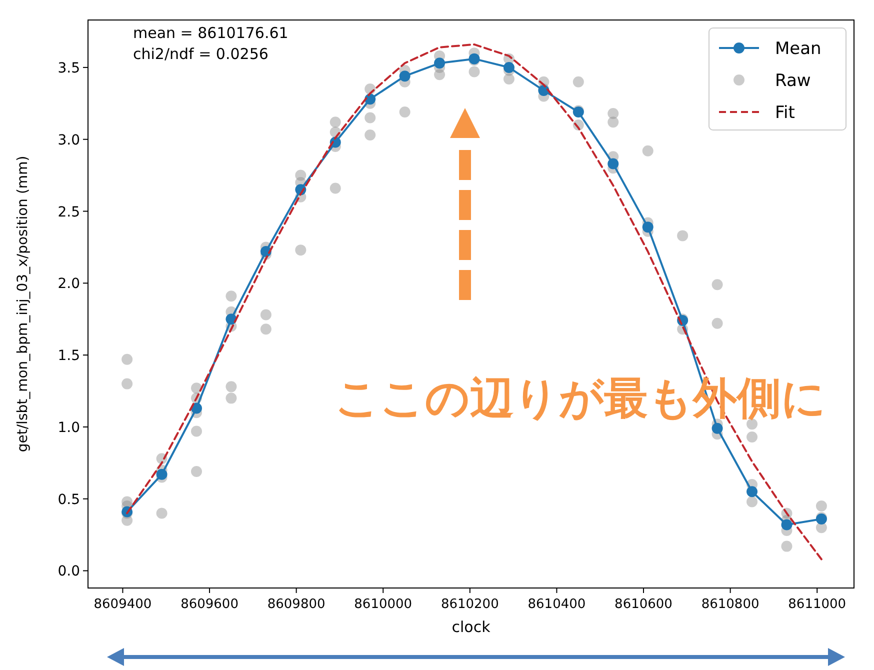 The width and height of the screenshot is (874, 670). I want to click on x-tick-label: 8609600, so click(209, 604).